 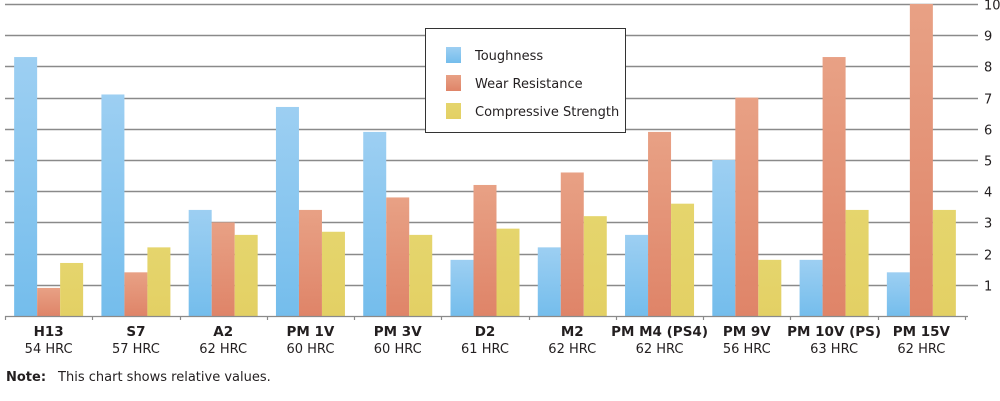 What do you see at coordinates (223, 332) in the screenshot?
I see `x-tick-label: A2` at bounding box center [223, 332].